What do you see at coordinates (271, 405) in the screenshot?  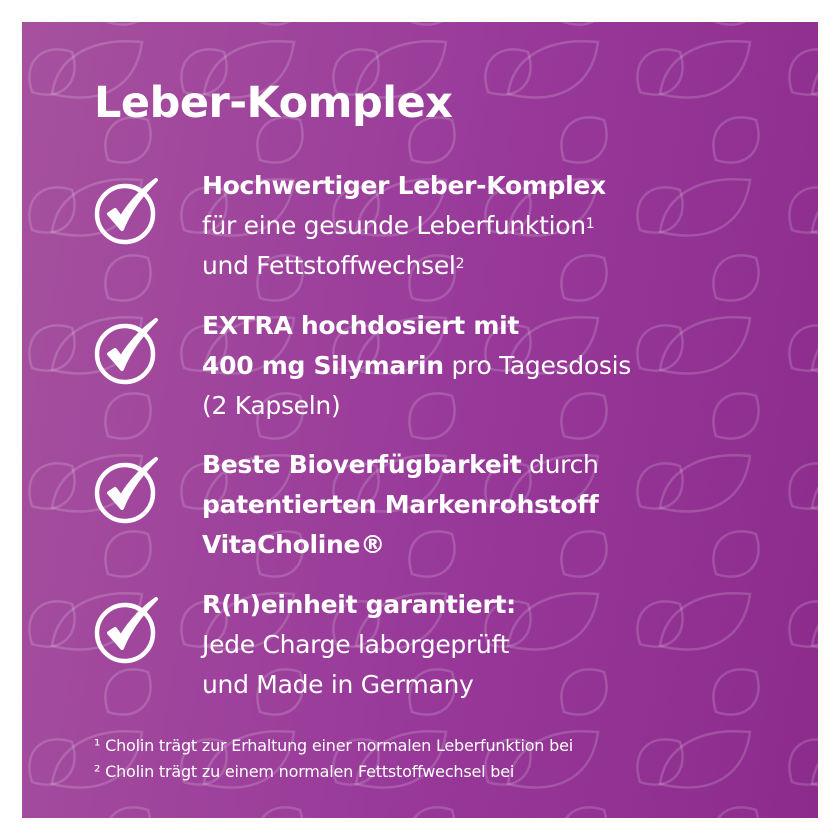 I see `feature-text-segment: (2 Kapseln)` at bounding box center [271, 405].